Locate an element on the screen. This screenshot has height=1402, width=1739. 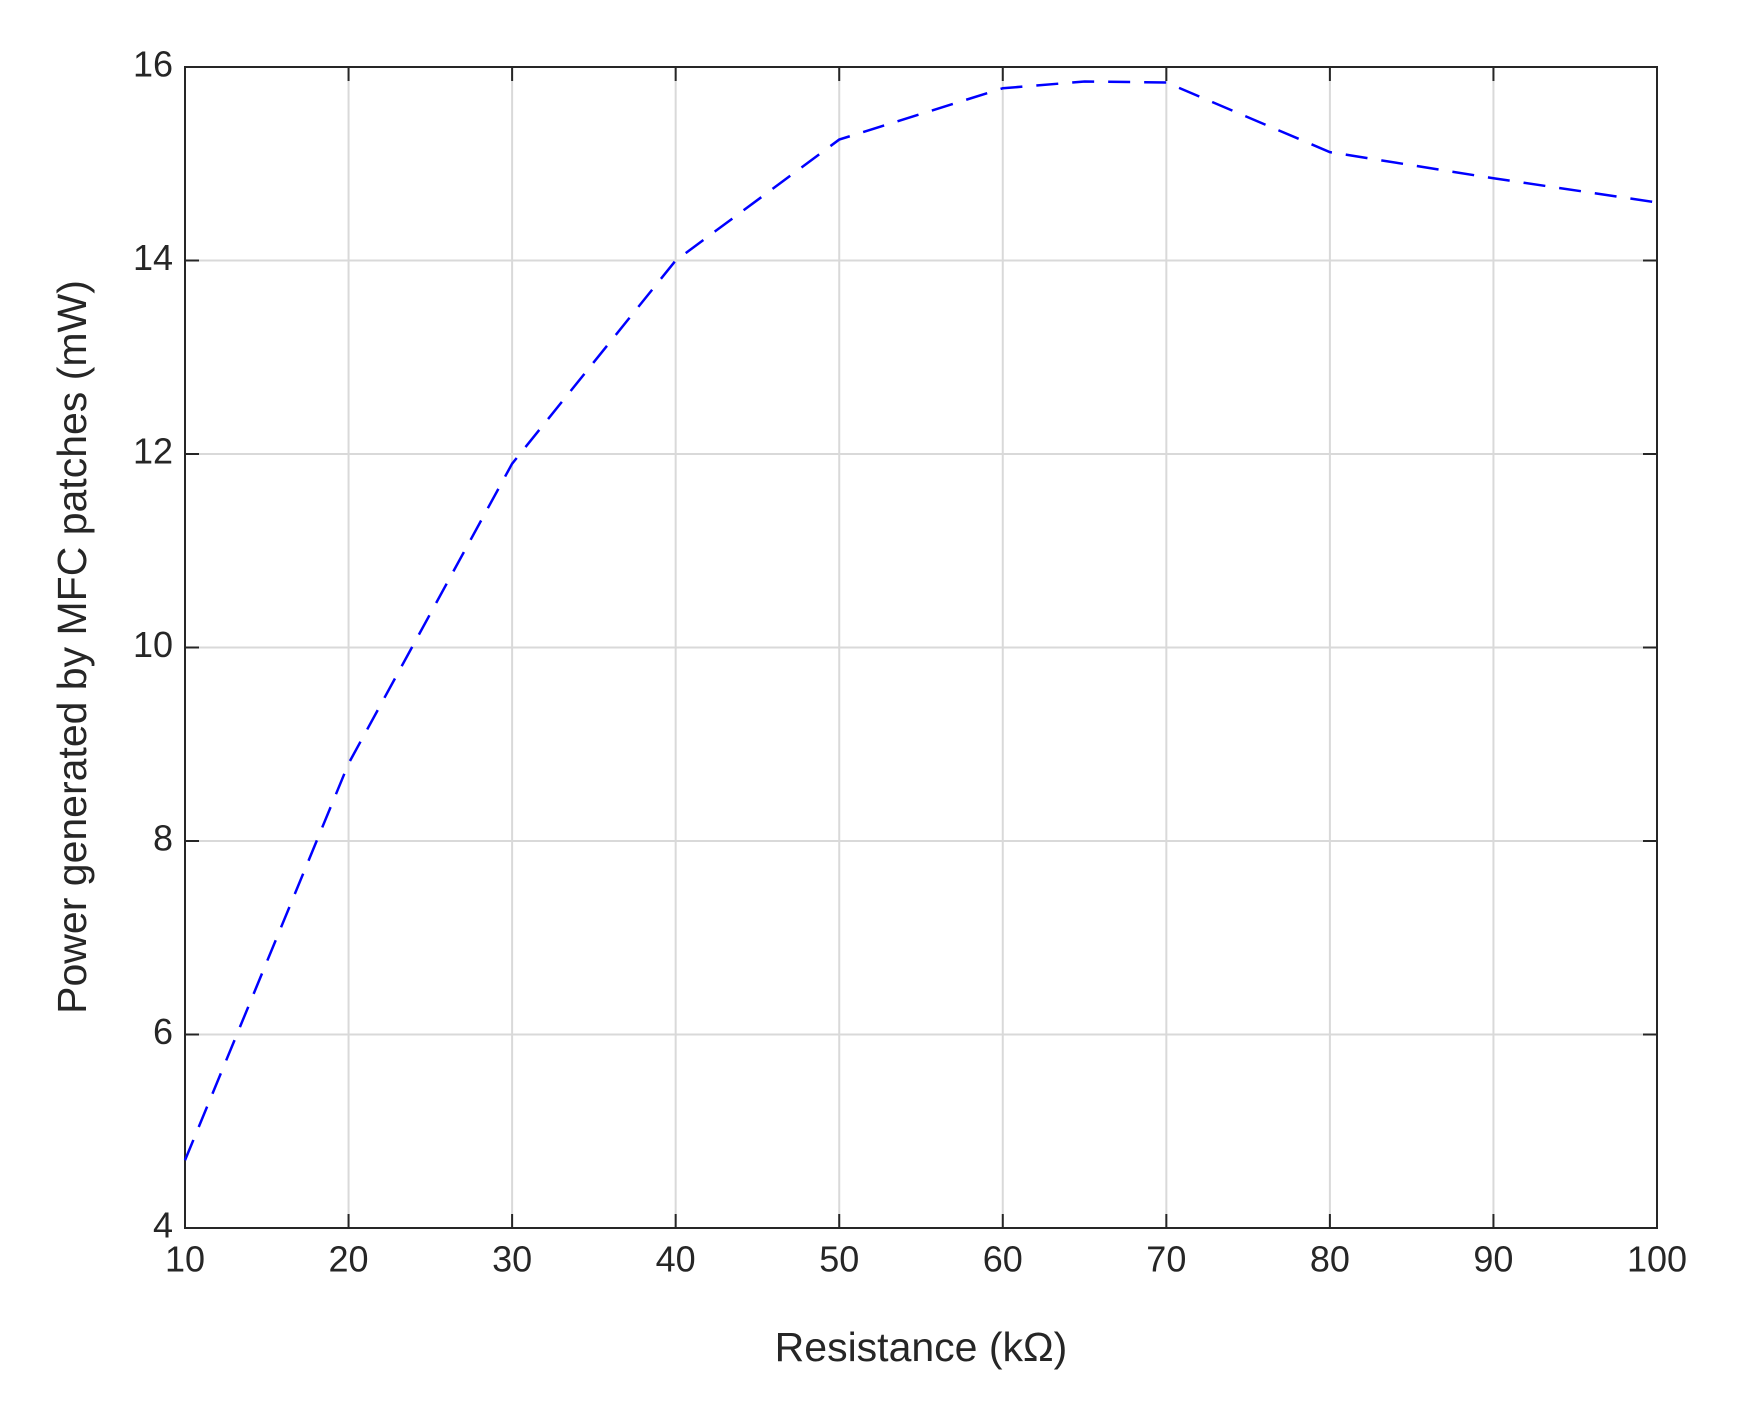
y-tick-label: 10 is located at coordinates (153, 644).